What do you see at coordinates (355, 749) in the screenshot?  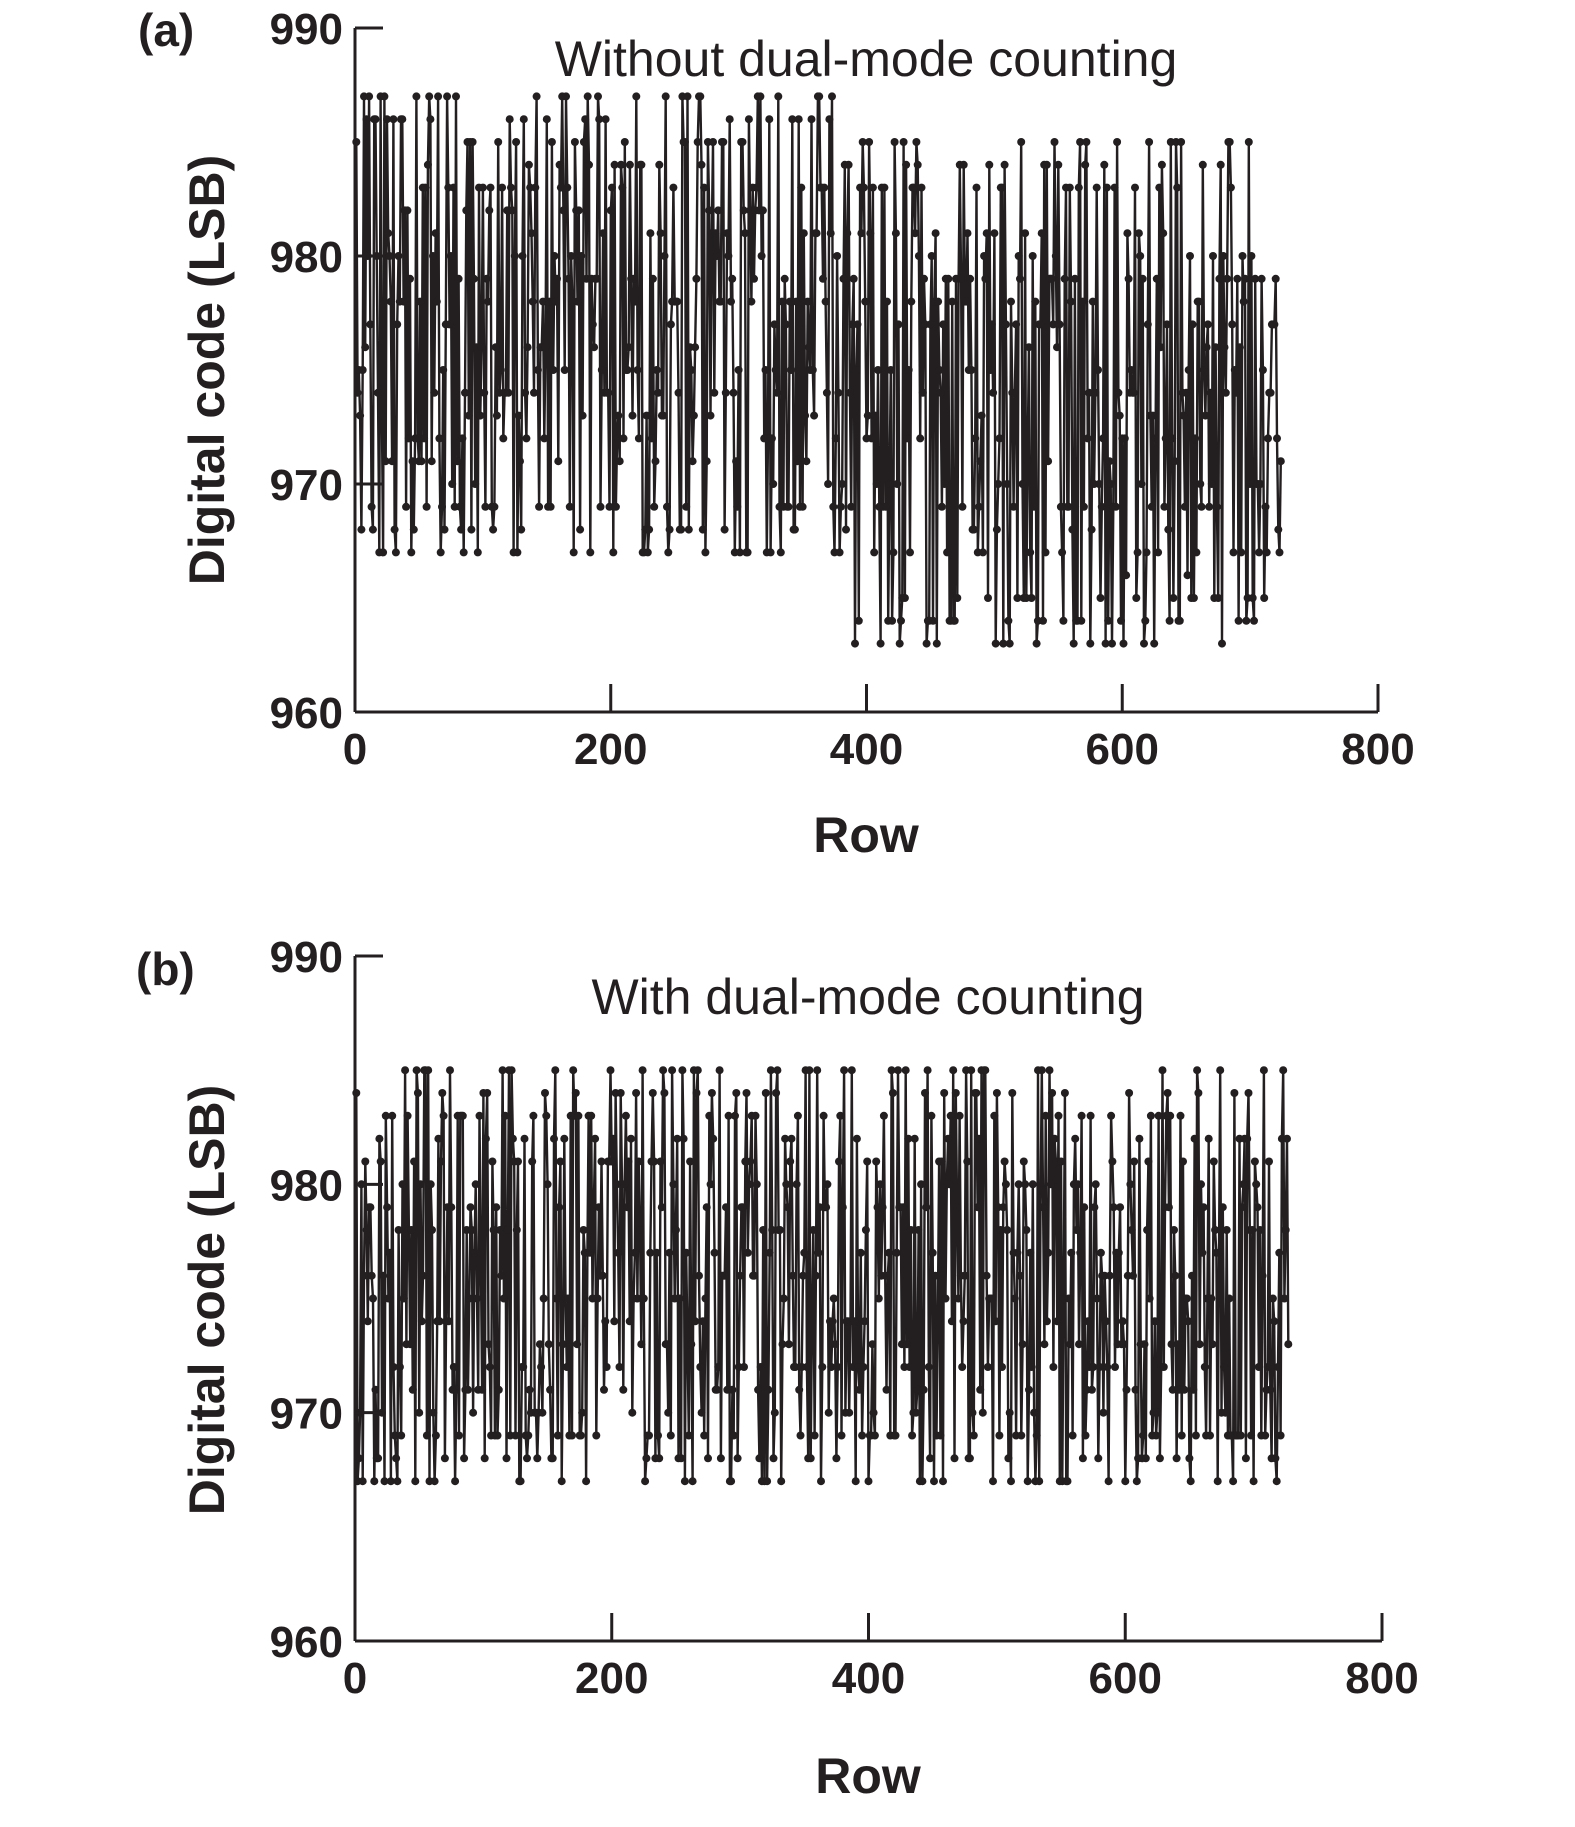 I see `panel-a-x-tick-label: 0` at bounding box center [355, 749].